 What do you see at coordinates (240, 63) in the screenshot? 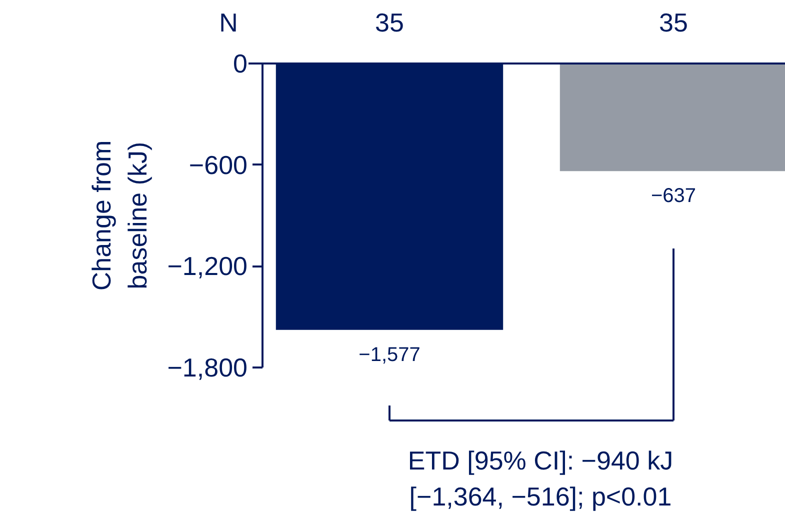
I see `y-tick-label: 0` at bounding box center [240, 63].